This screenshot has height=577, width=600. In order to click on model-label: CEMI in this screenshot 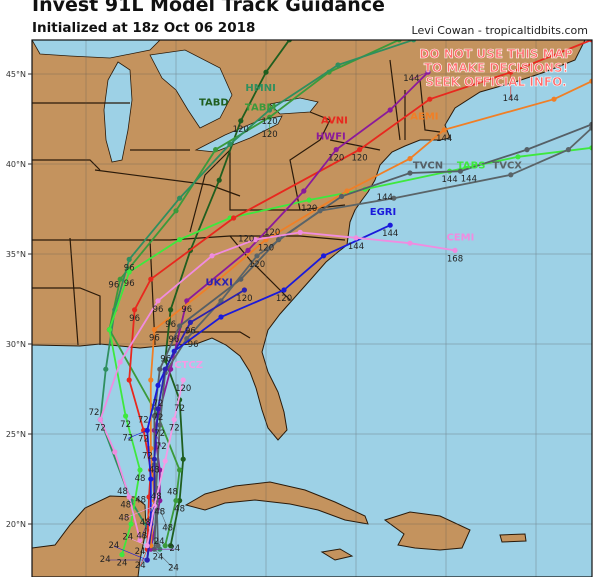, I will do `click(460, 237)`.